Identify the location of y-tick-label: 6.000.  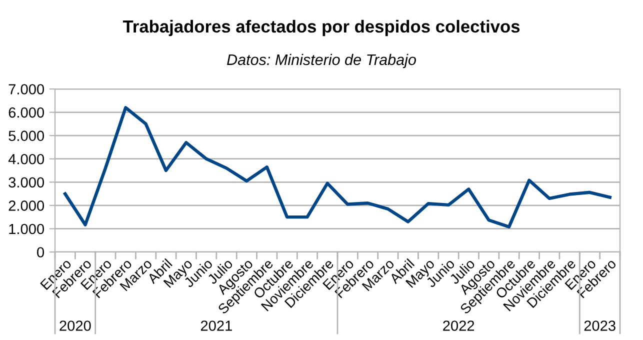
(26, 112).